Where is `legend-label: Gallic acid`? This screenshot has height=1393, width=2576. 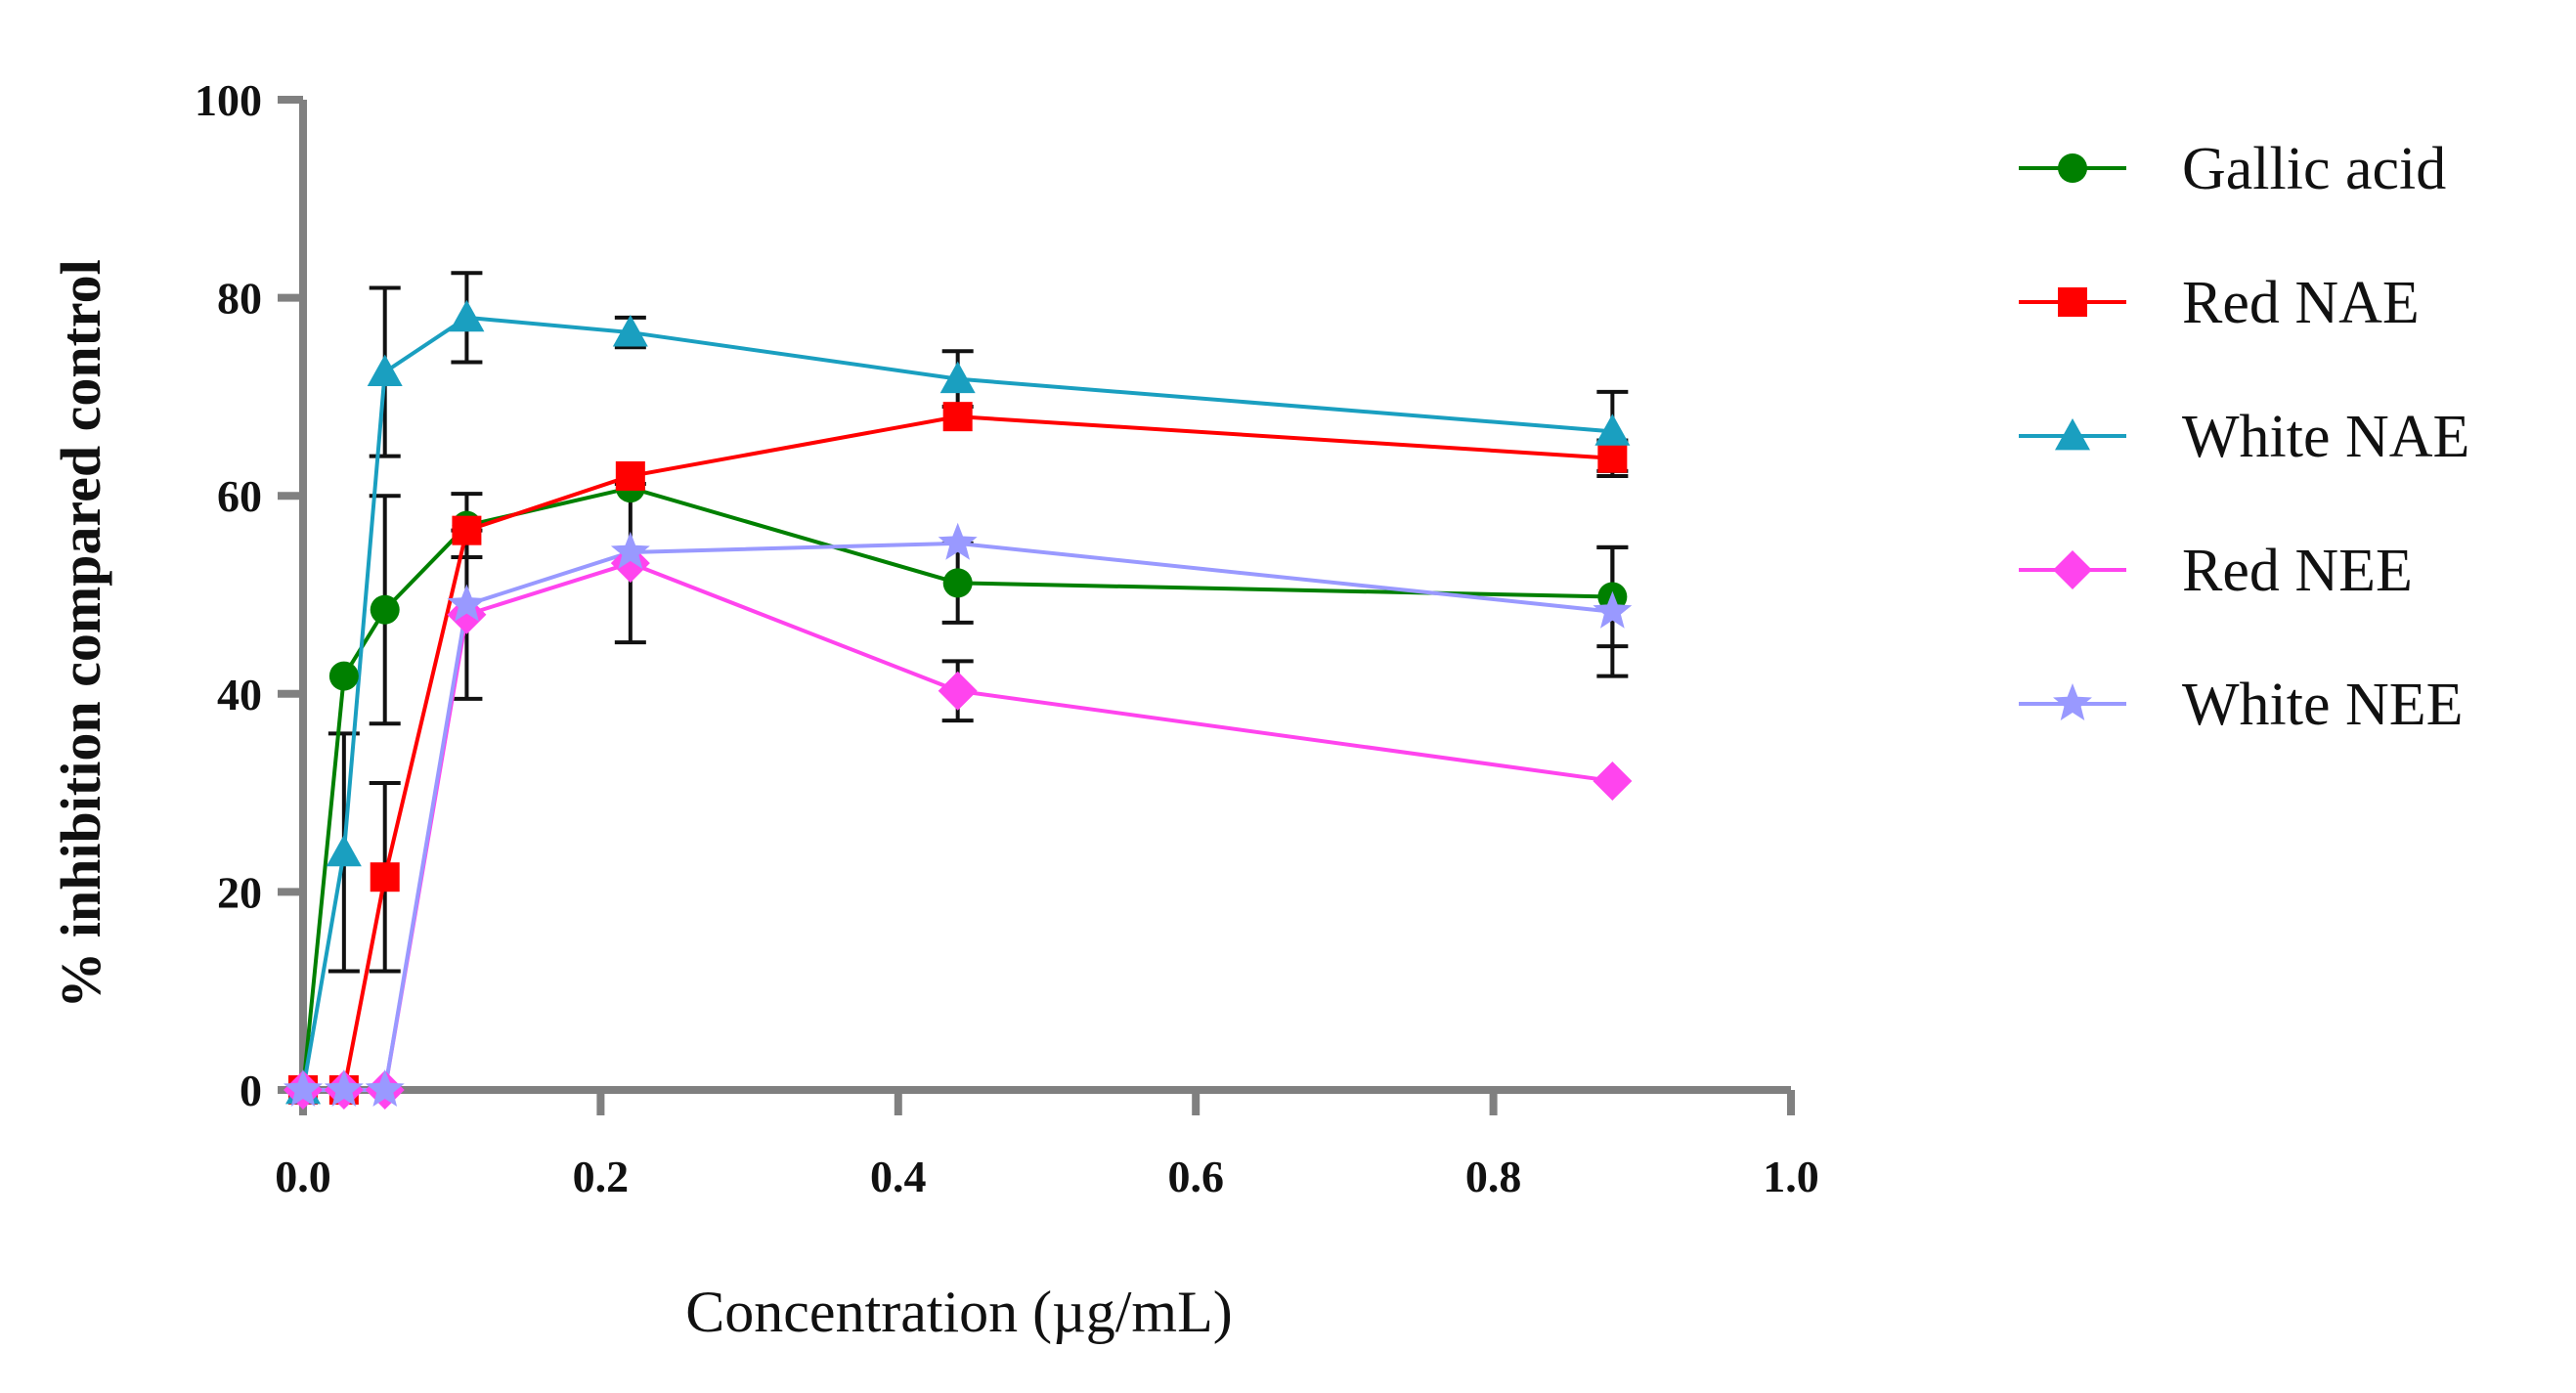 legend-label: Gallic acid is located at coordinates (2314, 169).